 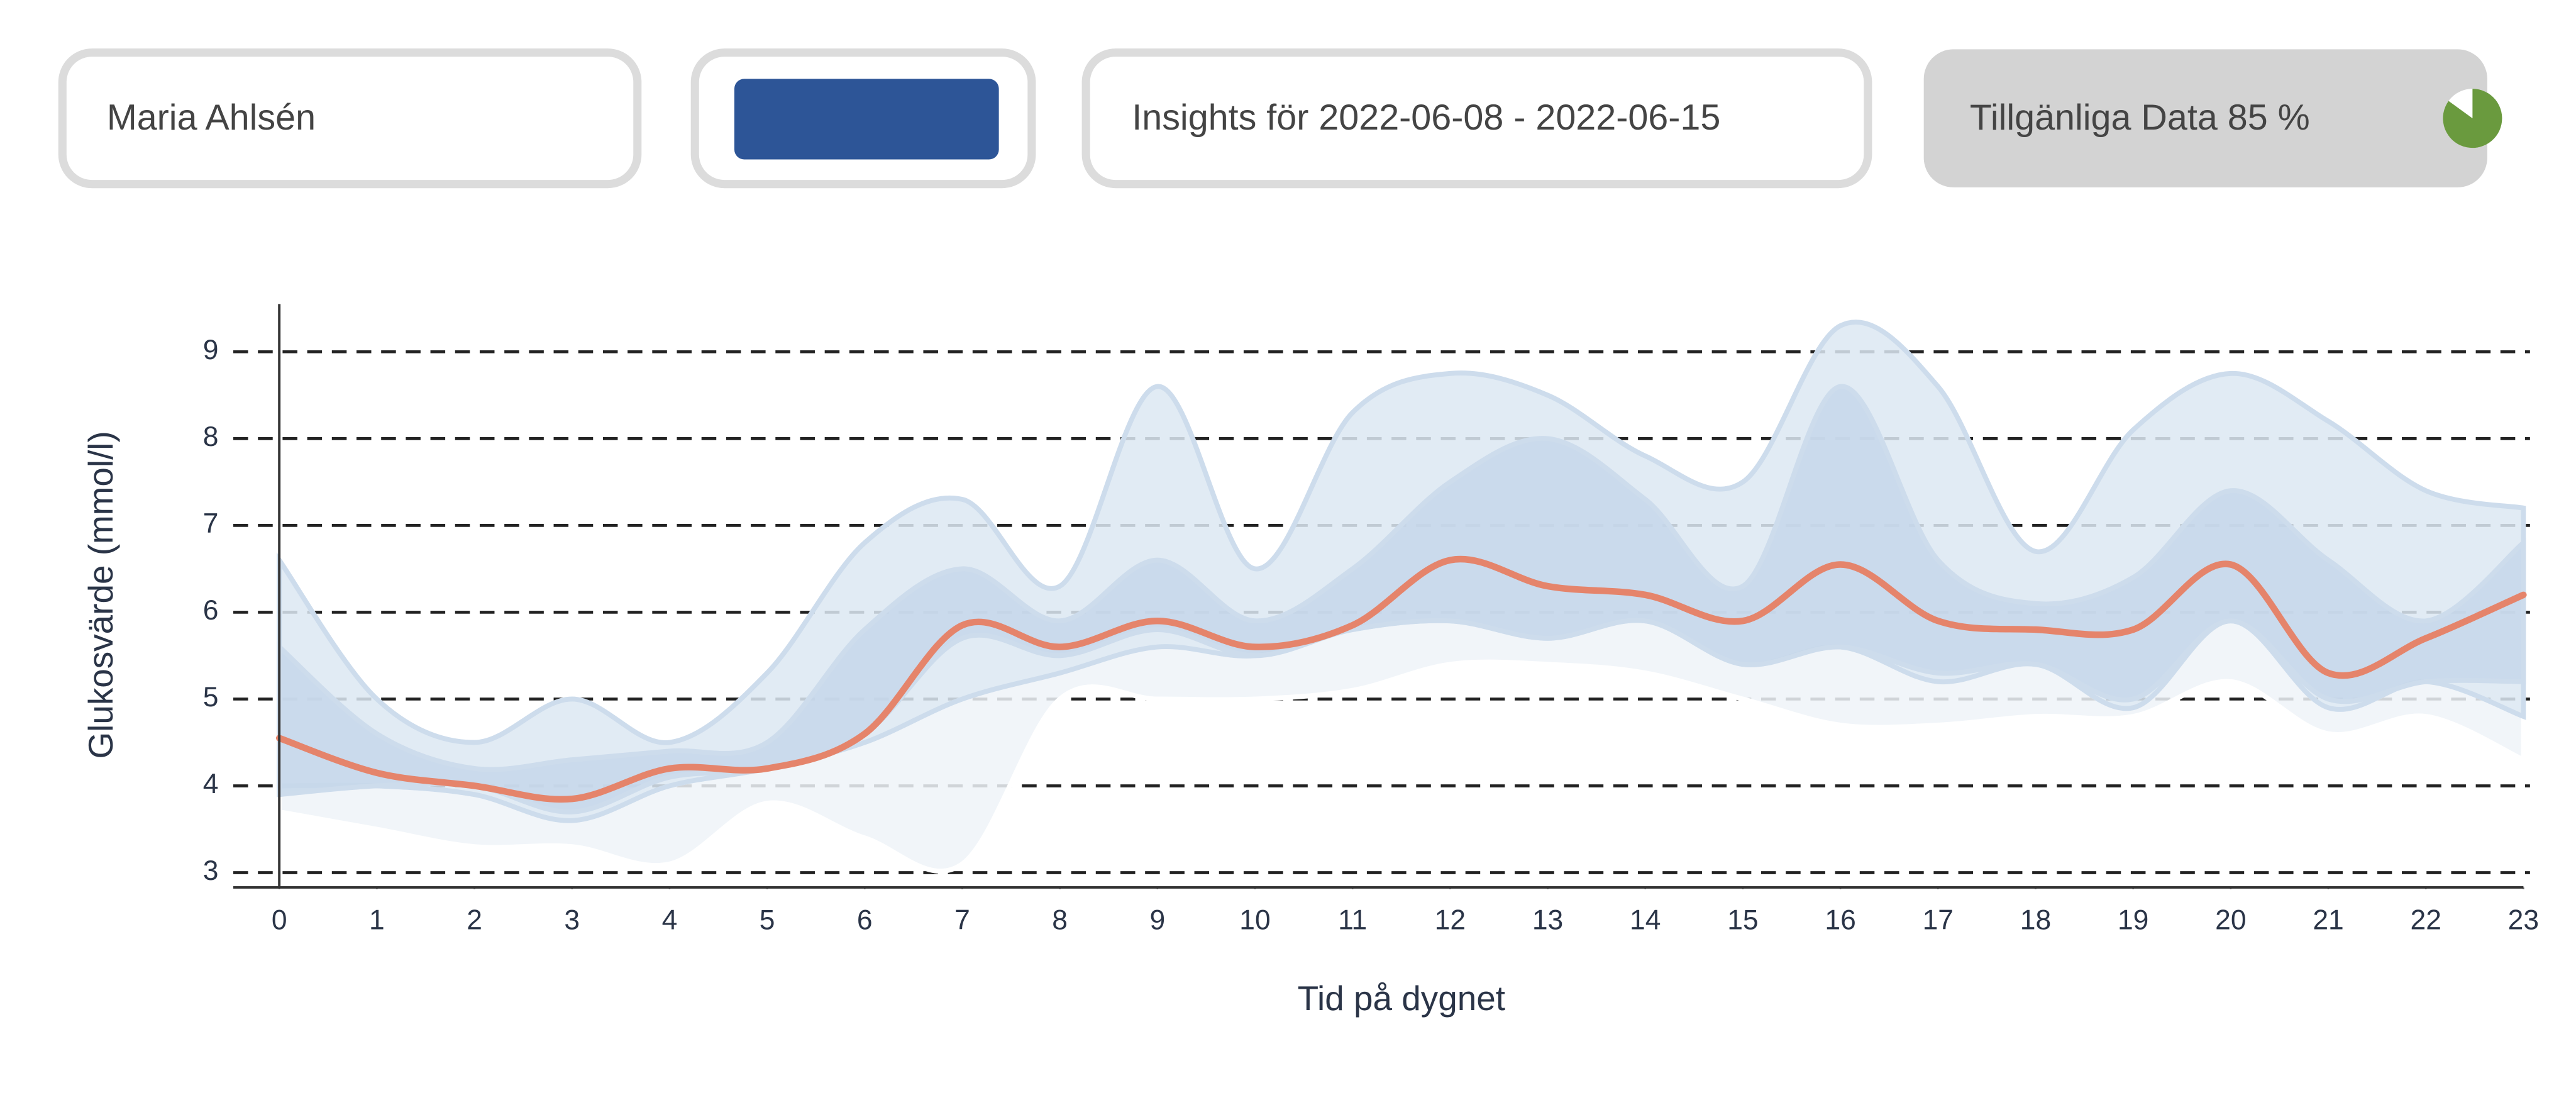 I want to click on y-tick-label: 5, so click(x=211, y=697).